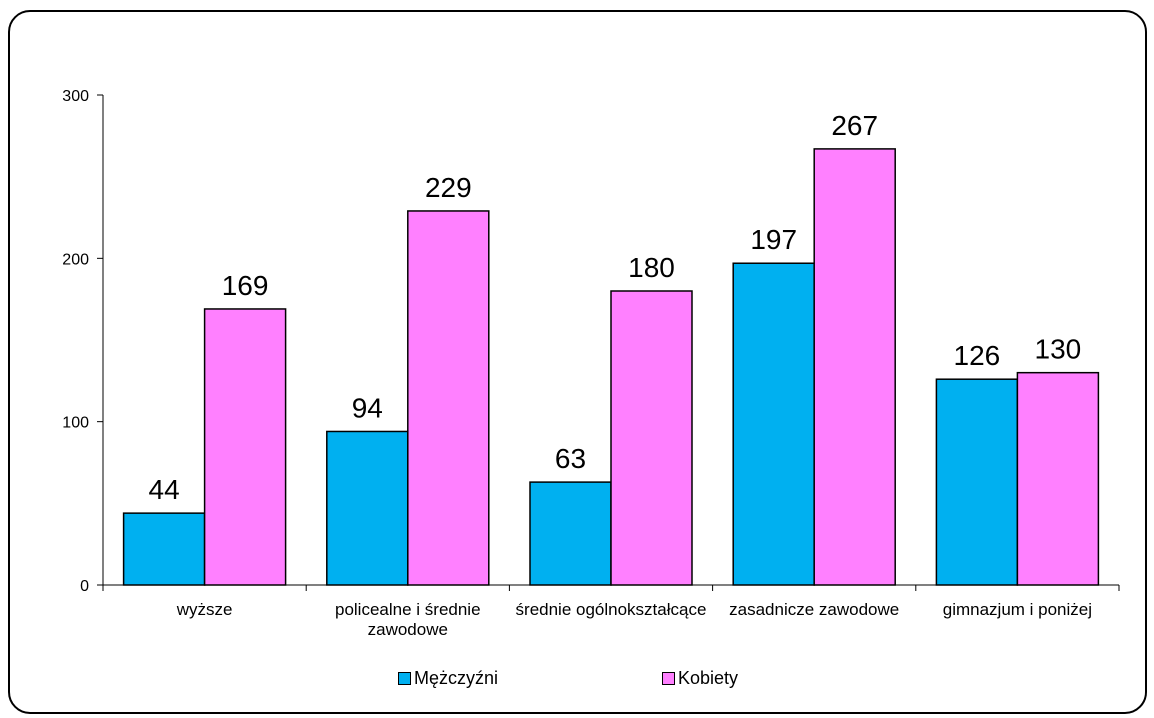  Describe the element at coordinates (84, 586) in the screenshot. I see `y-tick-label: 0` at that location.